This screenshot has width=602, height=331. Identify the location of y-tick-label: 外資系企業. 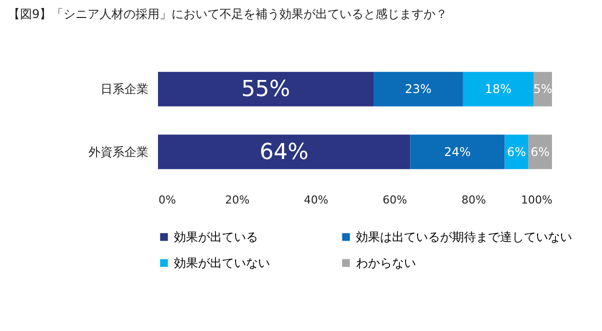
(118, 151).